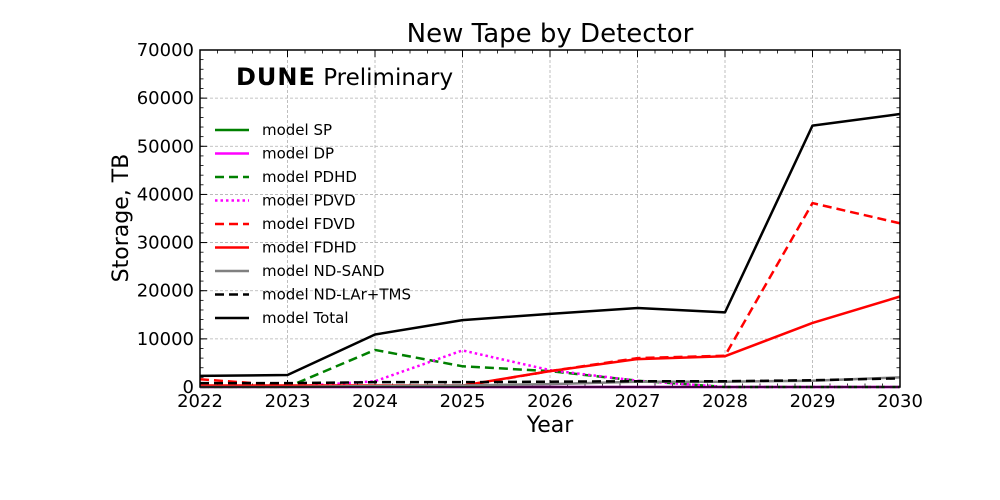  What do you see at coordinates (463, 401) in the screenshot?
I see `x-tick-label: 2025` at bounding box center [463, 401].